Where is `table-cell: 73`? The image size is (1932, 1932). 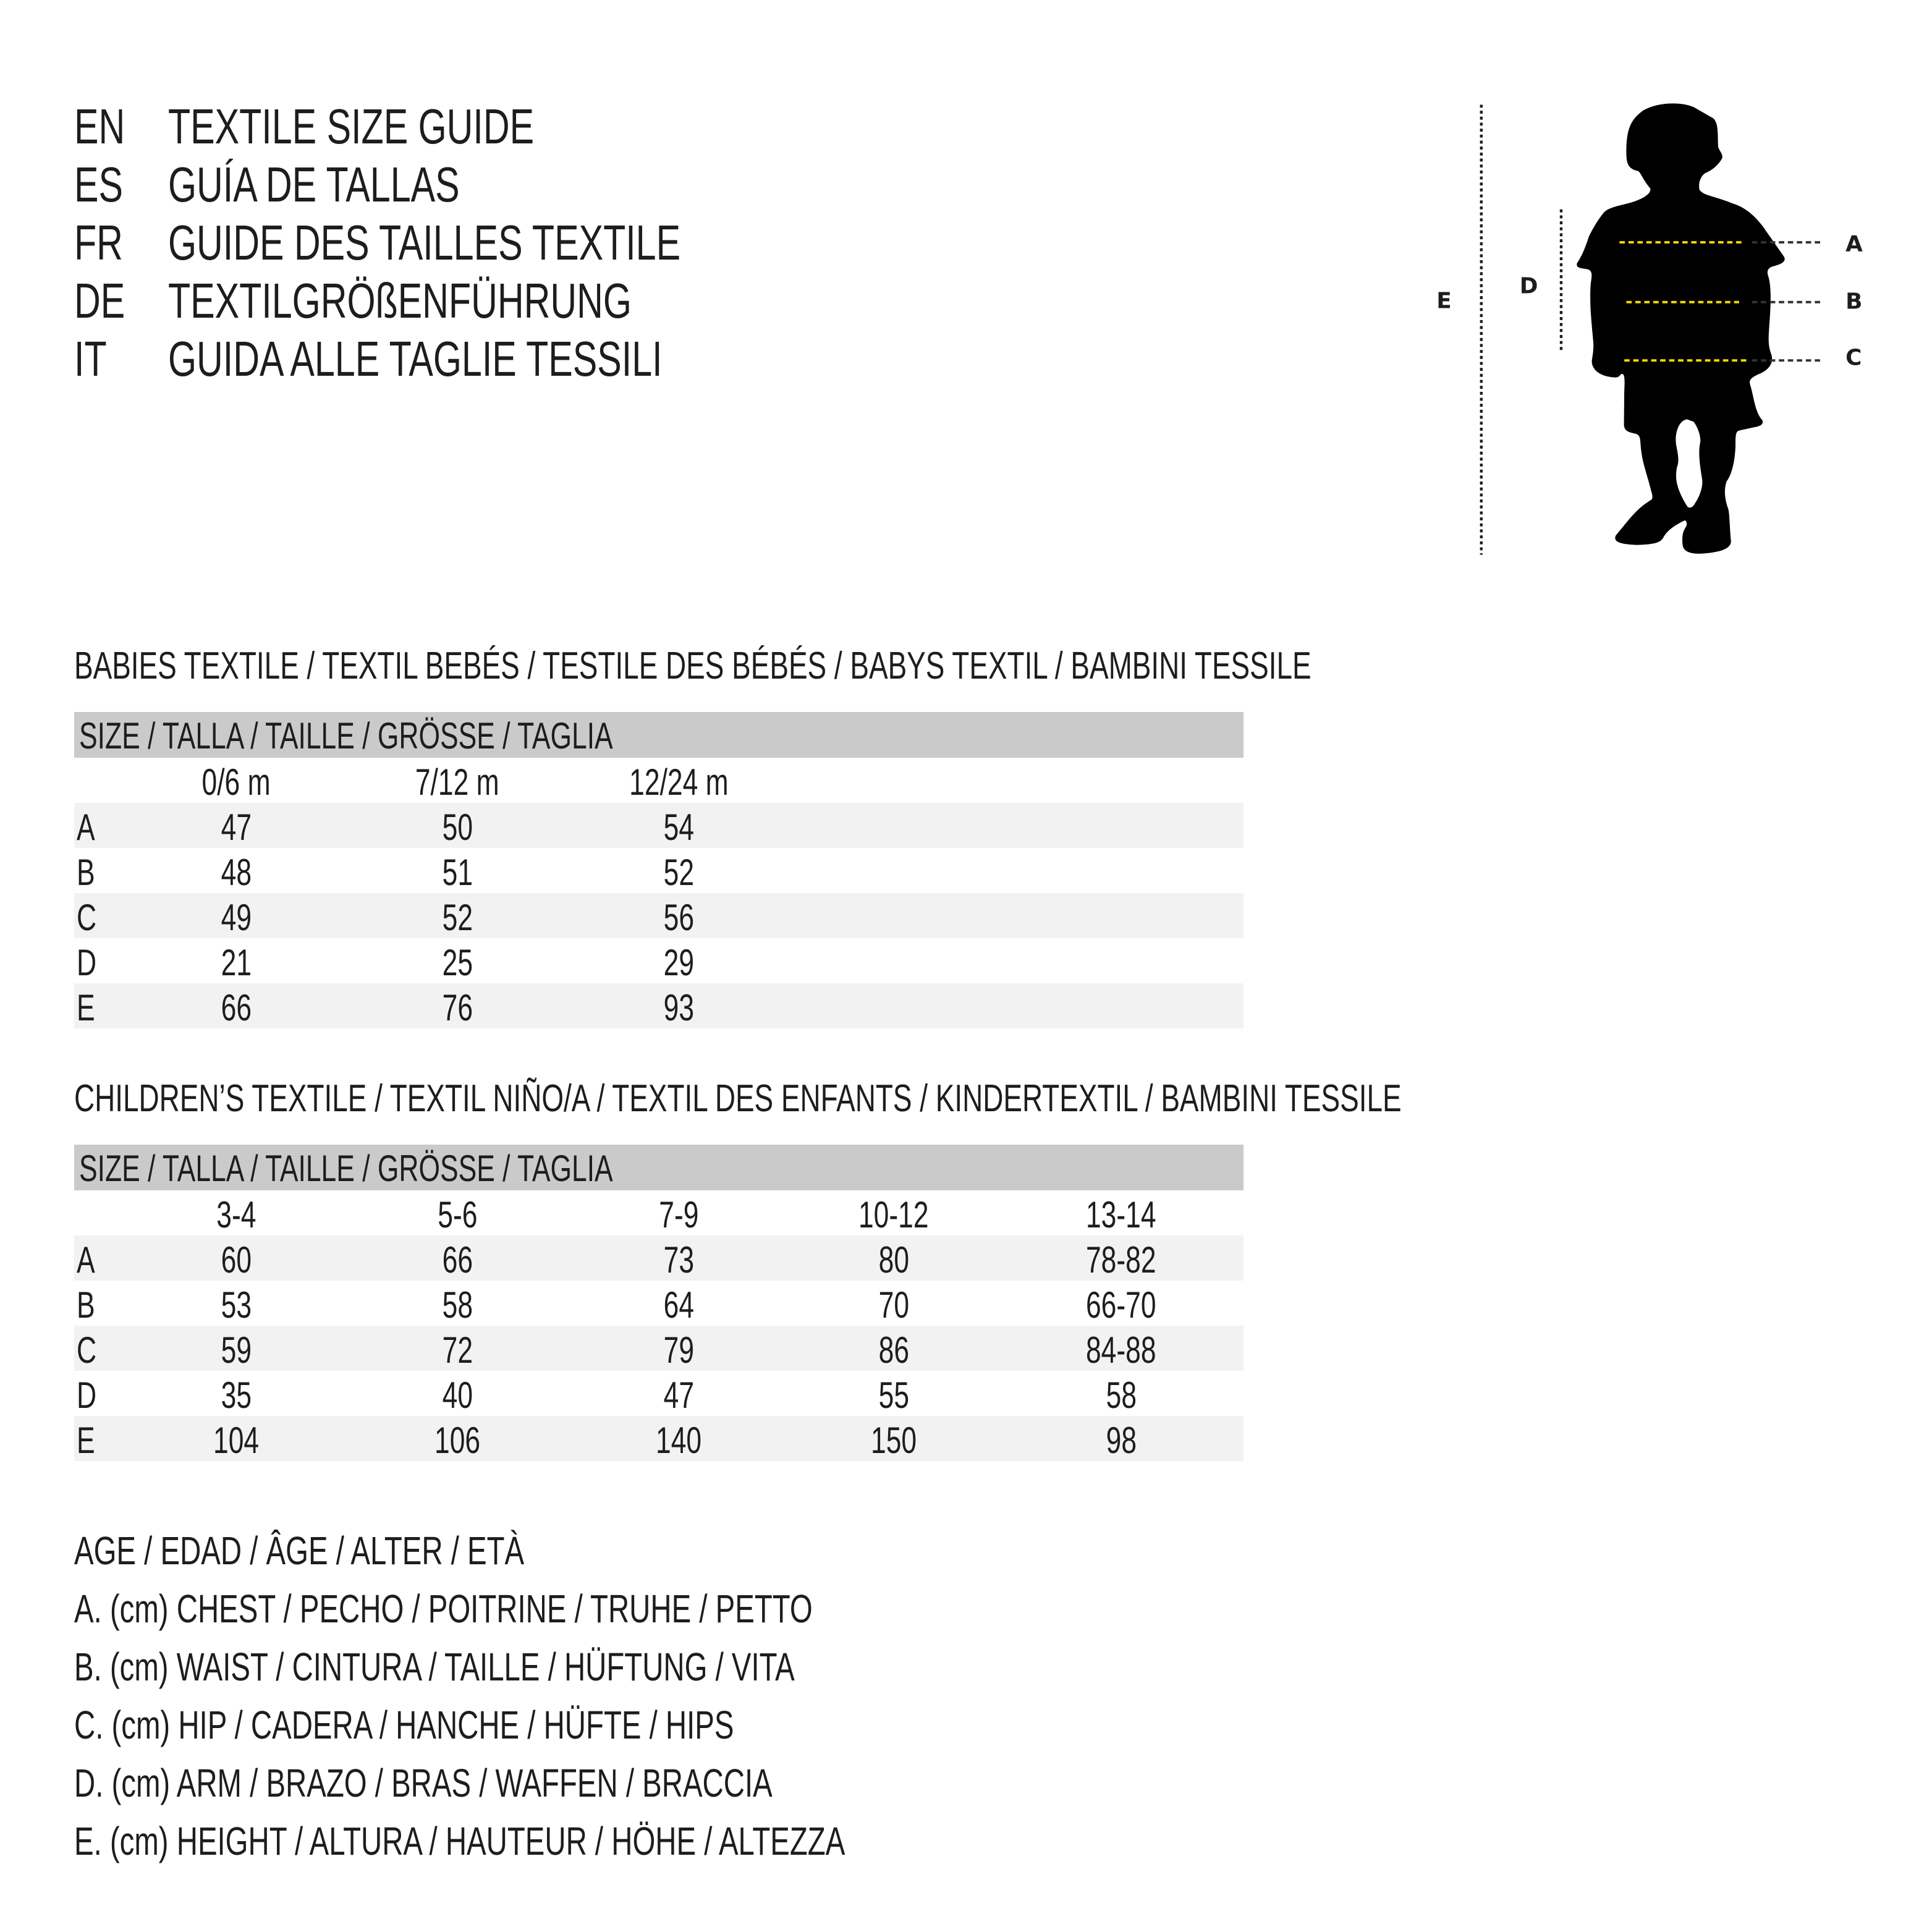 table-cell: 73 is located at coordinates (678, 1260).